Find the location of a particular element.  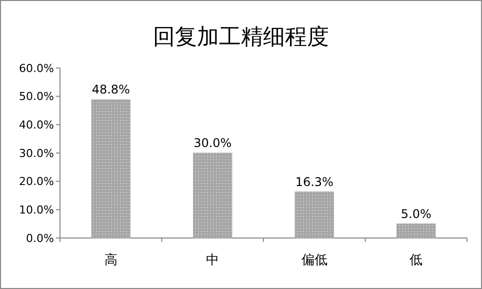

data-label: 48.8% is located at coordinates (111, 89).